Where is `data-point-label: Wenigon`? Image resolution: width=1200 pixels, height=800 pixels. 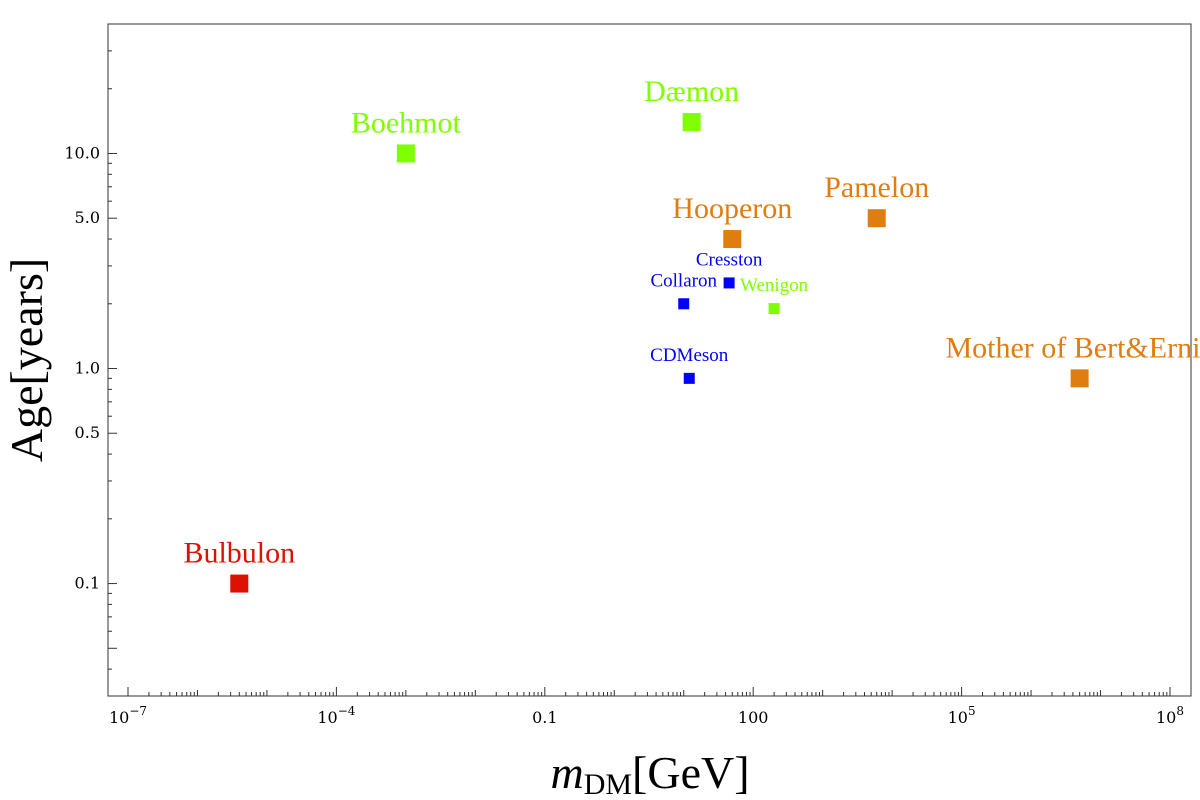 data-point-label: Wenigon is located at coordinates (774, 285).